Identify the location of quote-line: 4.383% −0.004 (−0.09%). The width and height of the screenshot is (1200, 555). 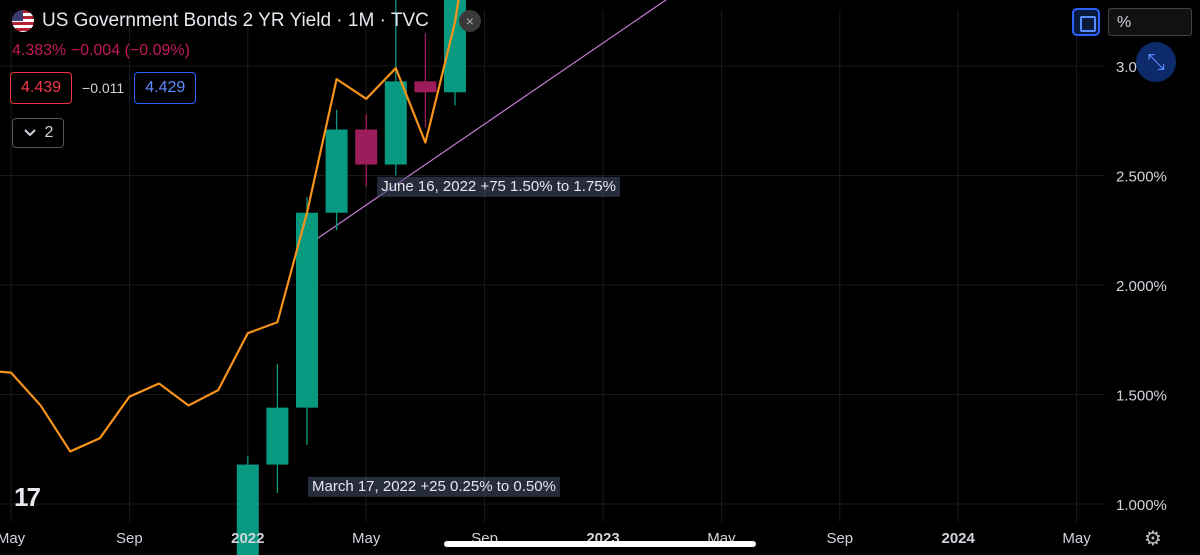
(101, 51).